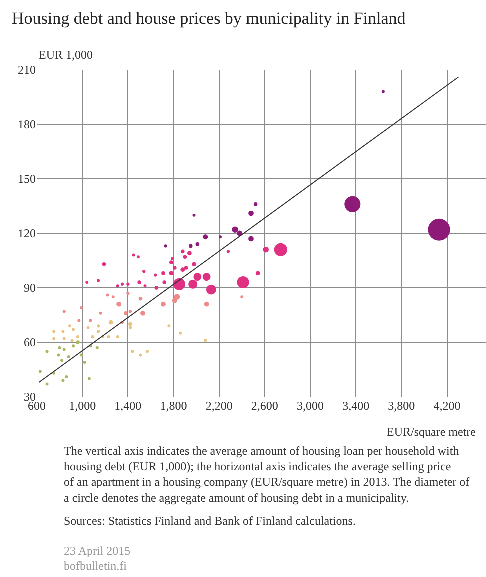 This screenshot has height=577, width=486. What do you see at coordinates (210, 521) in the screenshot?
I see `source-note: Sources: Statistics Finland and Bank of Finland calculations.` at bounding box center [210, 521].